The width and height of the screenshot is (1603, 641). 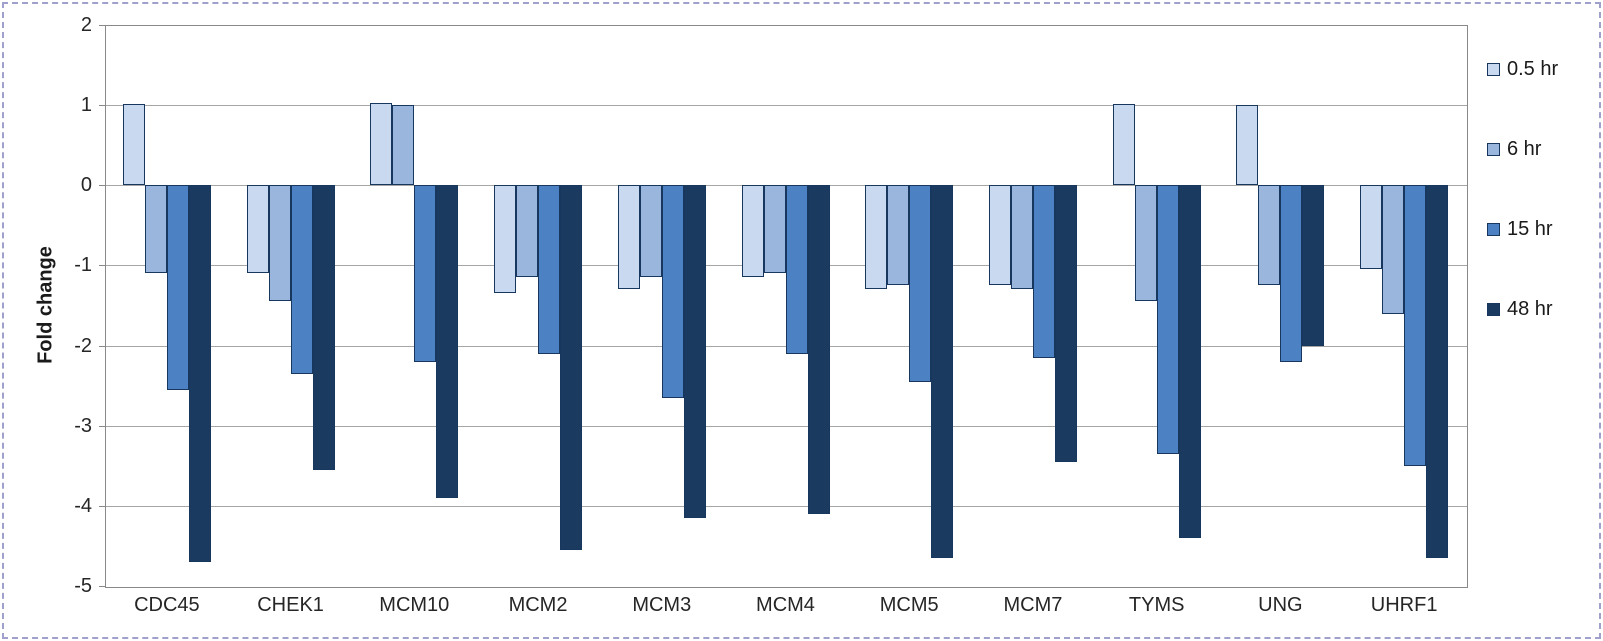 What do you see at coordinates (898, 235) in the screenshot?
I see `bar-mcm5-6hr` at bounding box center [898, 235].